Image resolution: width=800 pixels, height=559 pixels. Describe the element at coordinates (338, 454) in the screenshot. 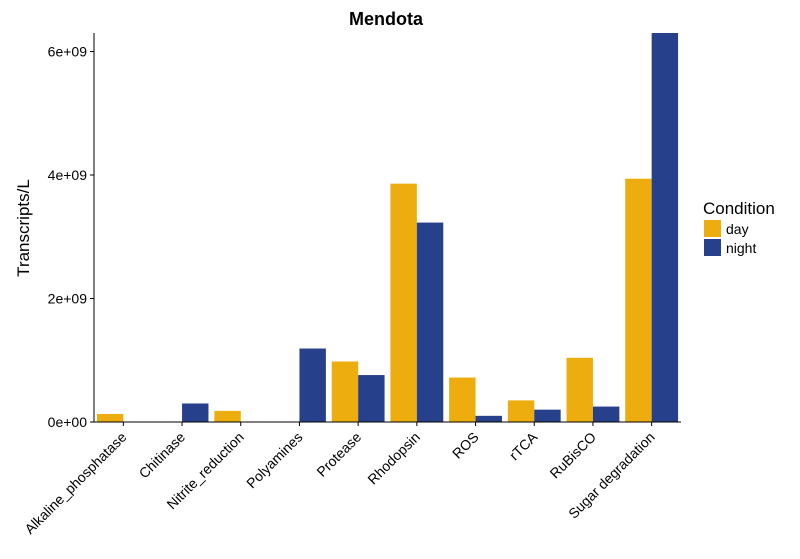

I see `x-tick-label: Protease` at that location.